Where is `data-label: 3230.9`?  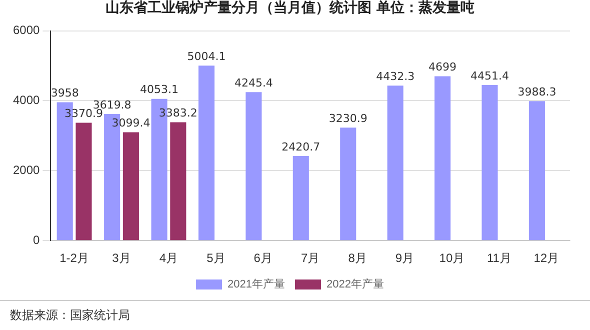
data-label: 3230.9 is located at coordinates (348, 118).